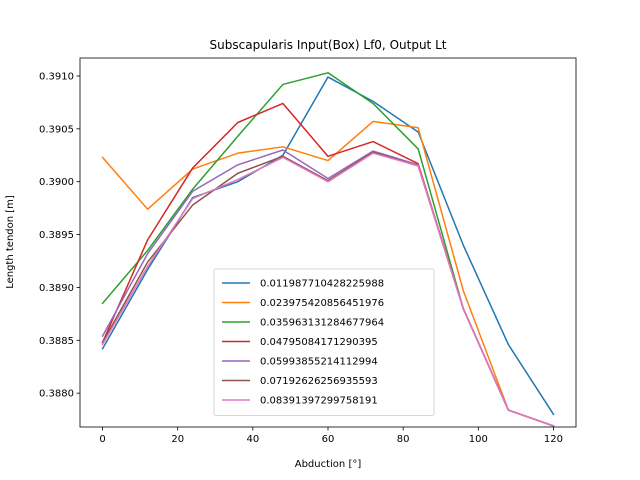 This screenshot has height=480, width=640. Describe the element at coordinates (56, 394) in the screenshot. I see `y-tick-label: 0.3880` at that location.